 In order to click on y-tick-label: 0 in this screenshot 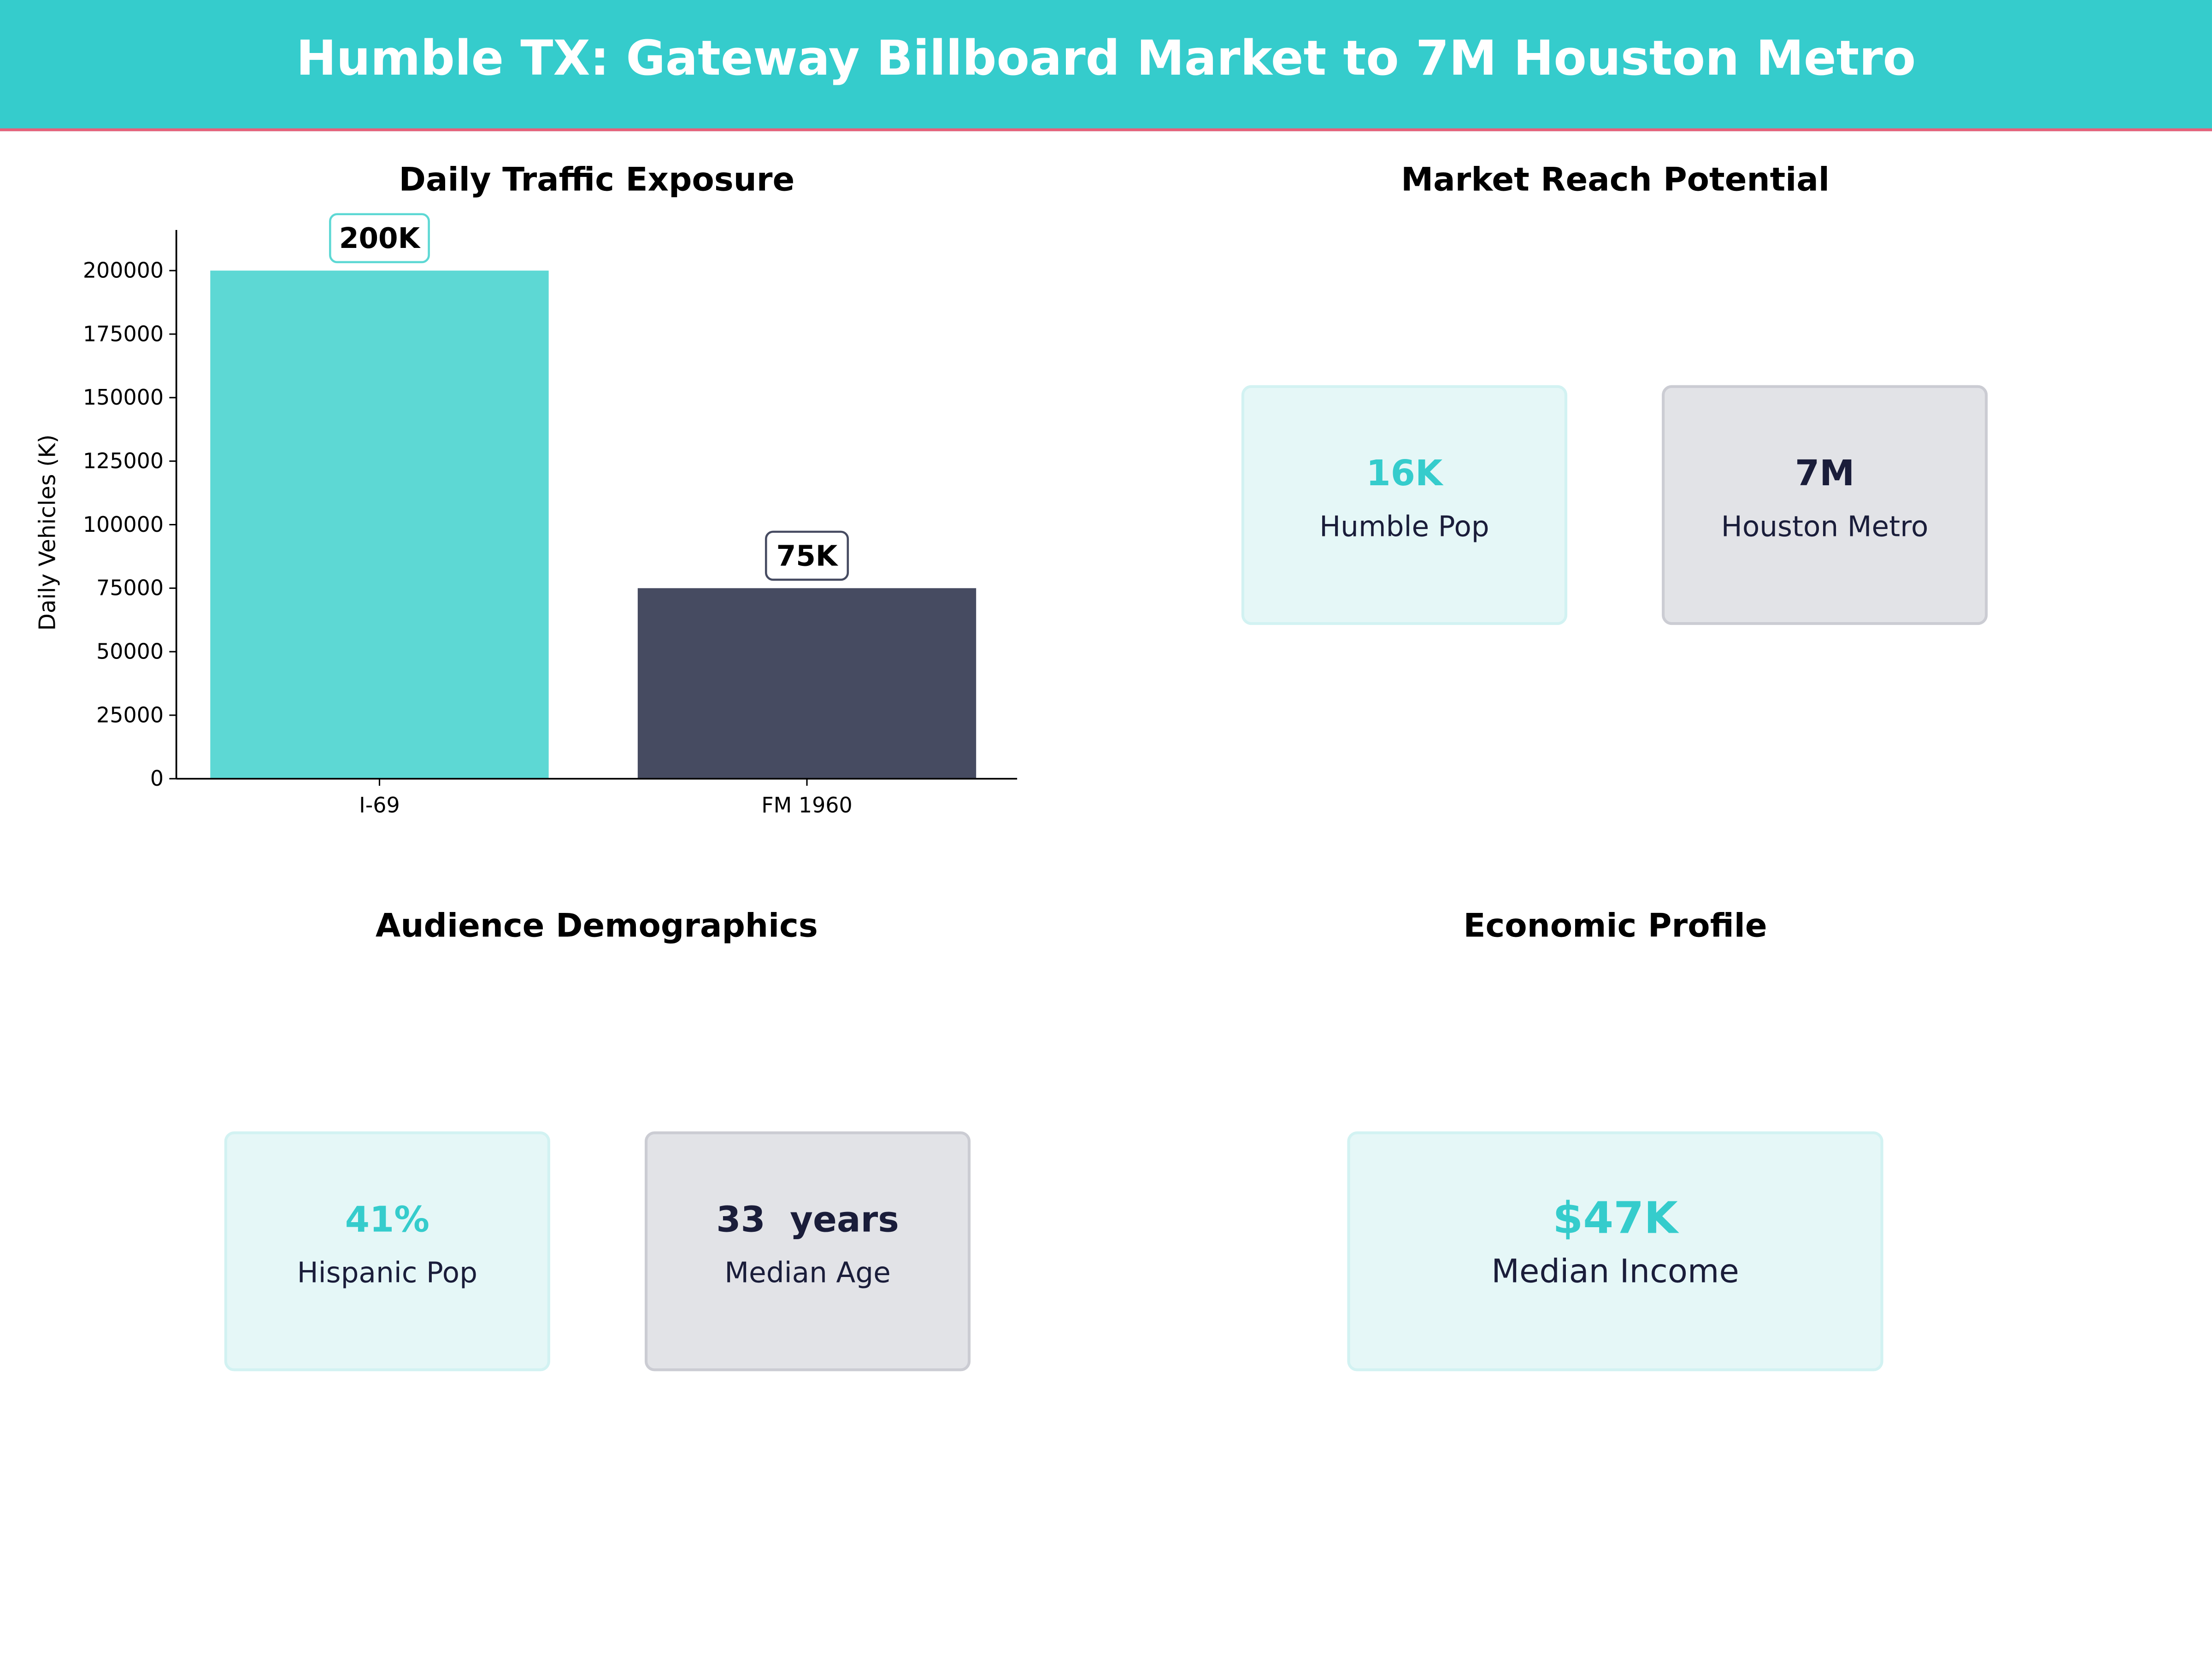, I will do `click(157, 778)`.